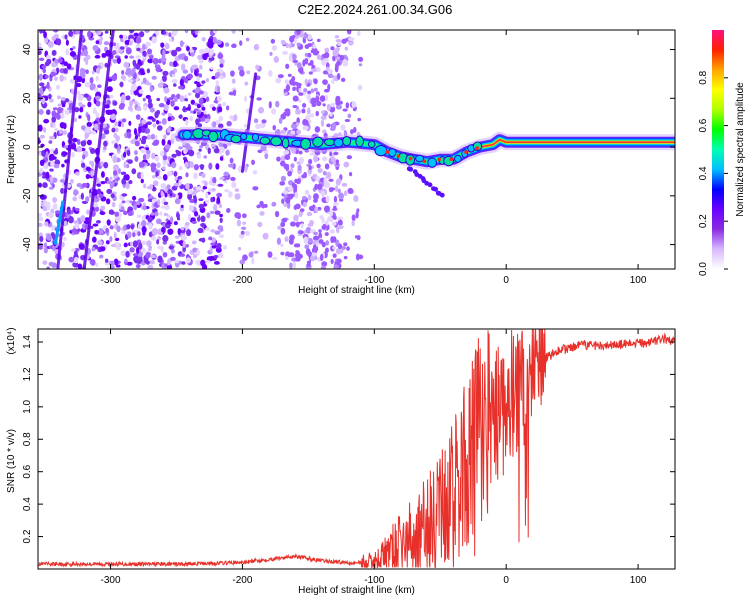 The height and width of the screenshot is (600, 750). I want to click on heatmap-streak, so click(249, 122).